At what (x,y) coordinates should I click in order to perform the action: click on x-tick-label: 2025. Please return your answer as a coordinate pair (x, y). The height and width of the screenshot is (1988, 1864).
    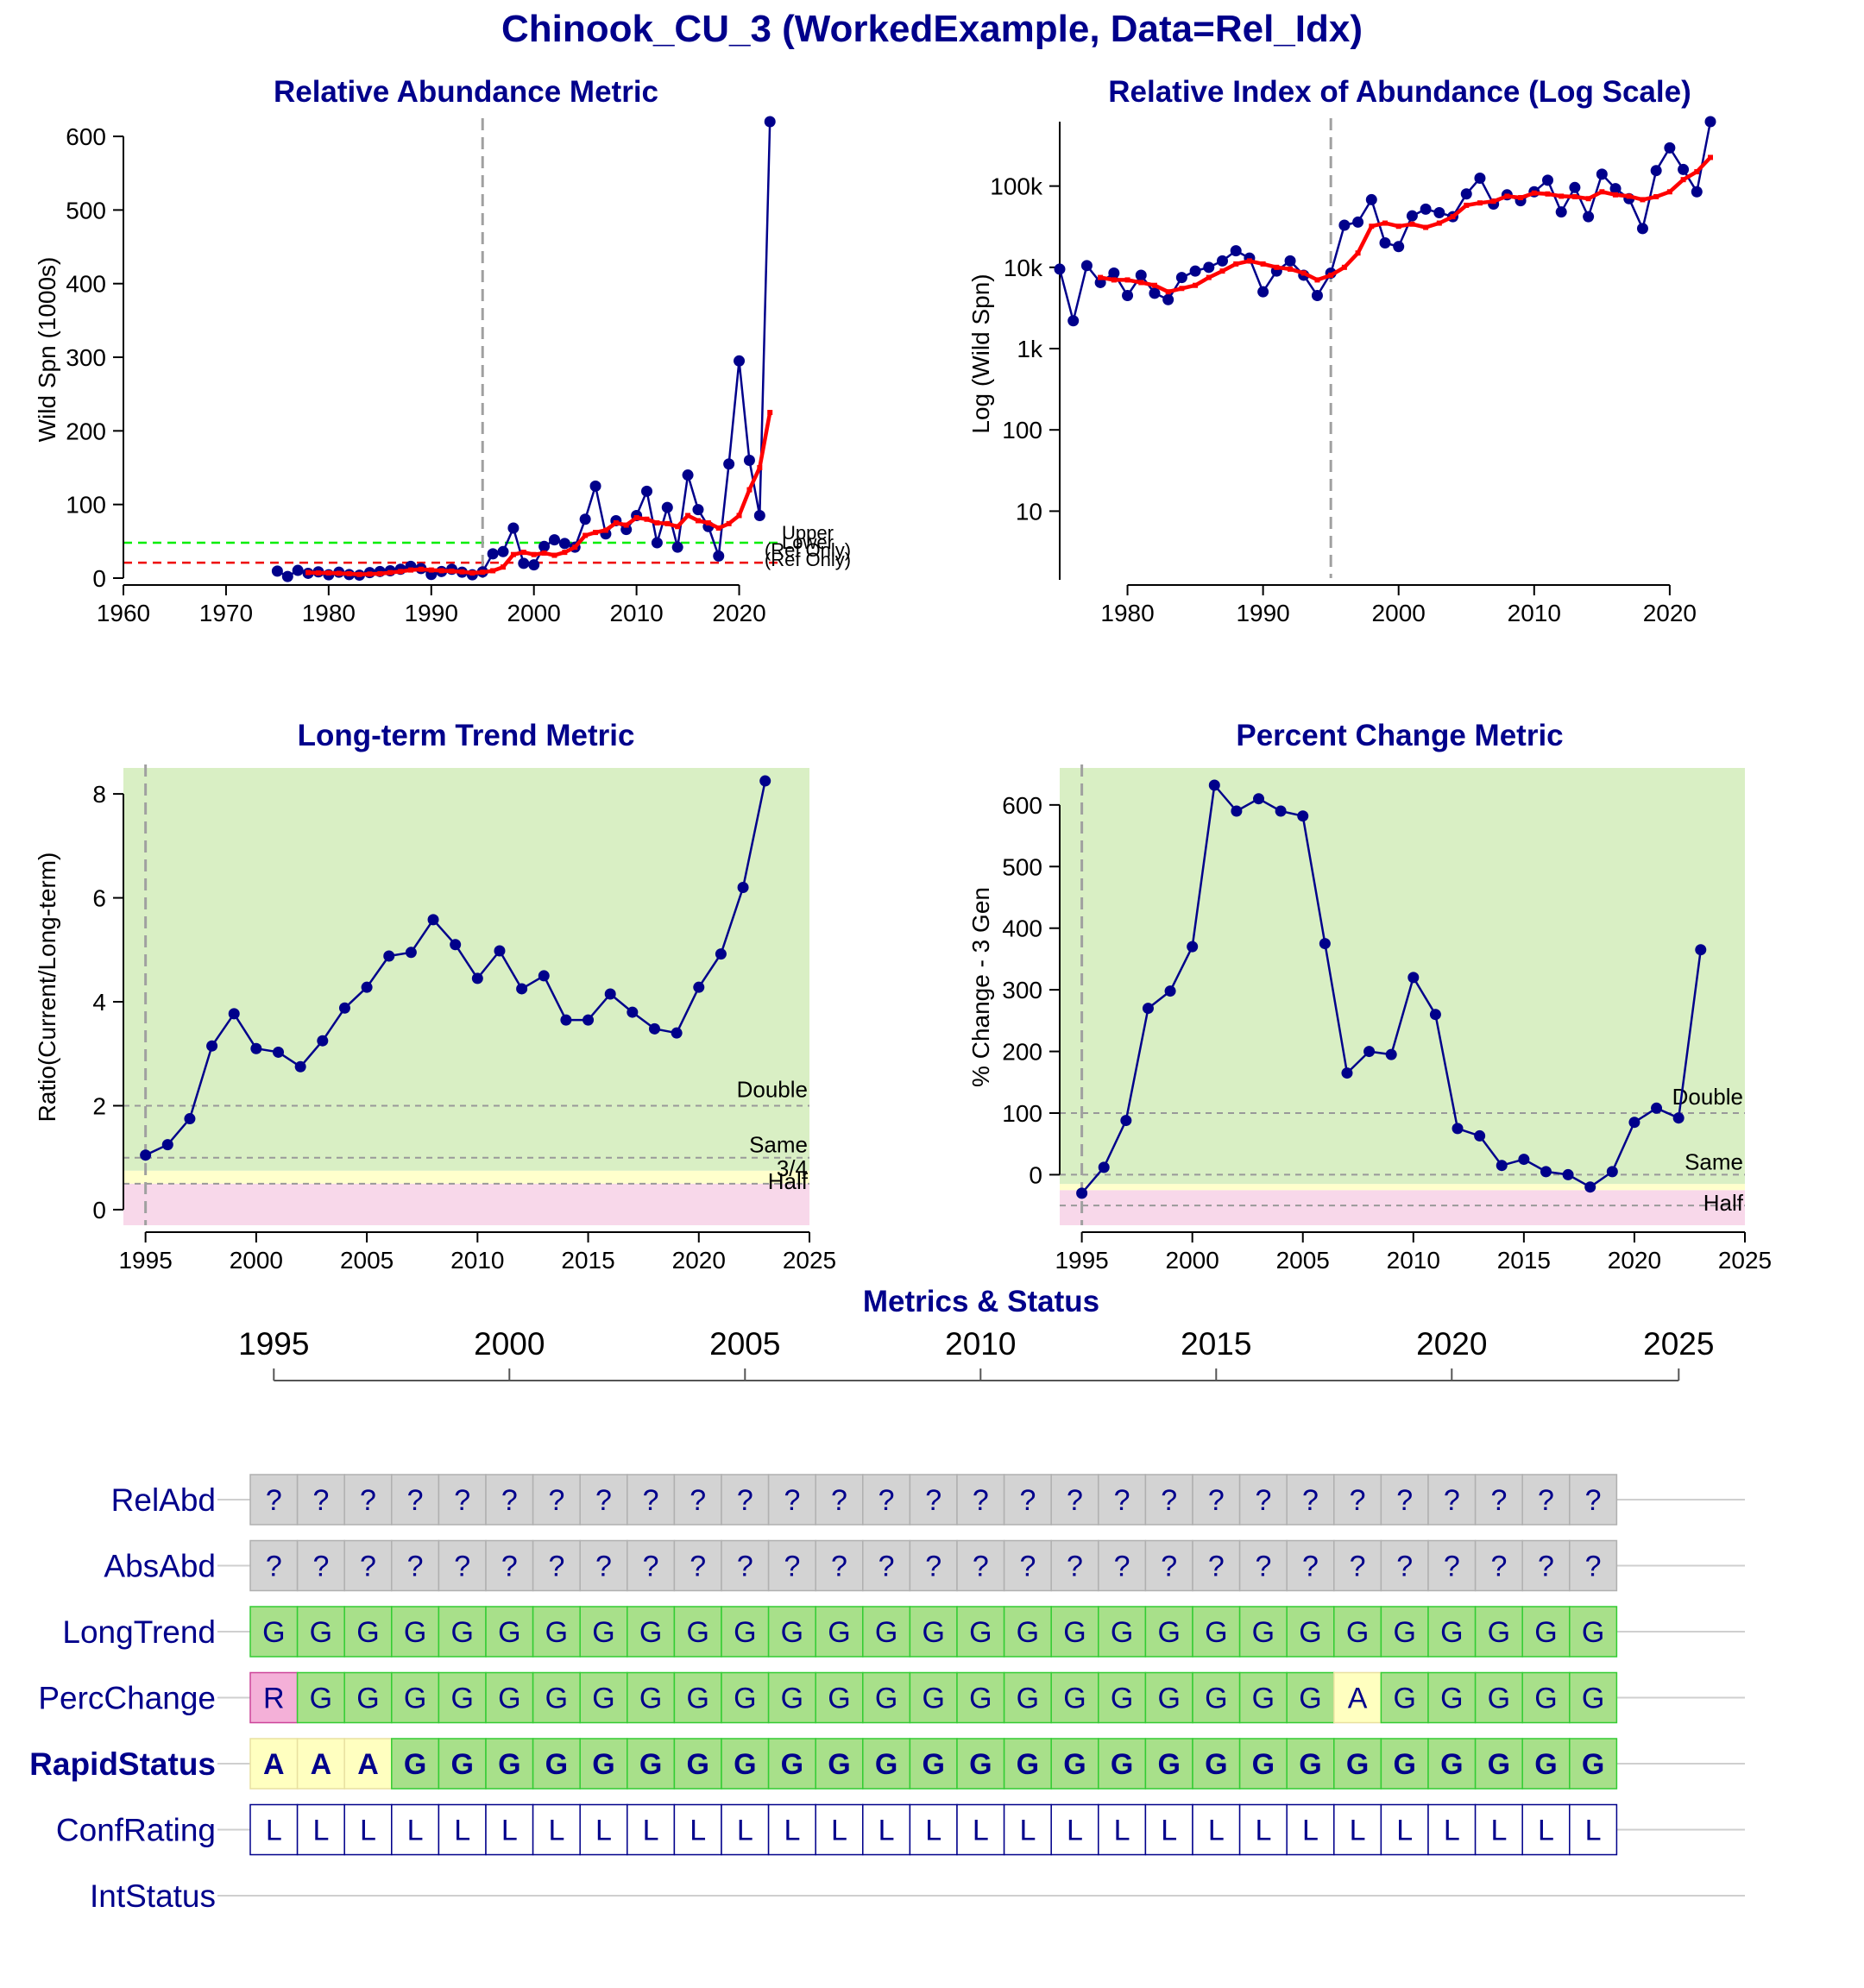
    Looking at the image, I should click on (809, 1260).